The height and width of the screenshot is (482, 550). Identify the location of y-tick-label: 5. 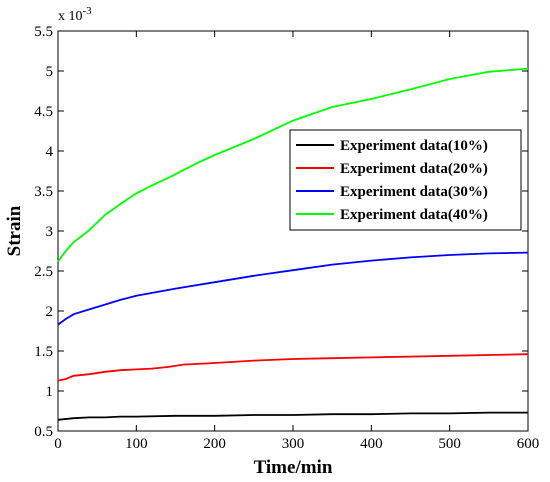
(50, 72).